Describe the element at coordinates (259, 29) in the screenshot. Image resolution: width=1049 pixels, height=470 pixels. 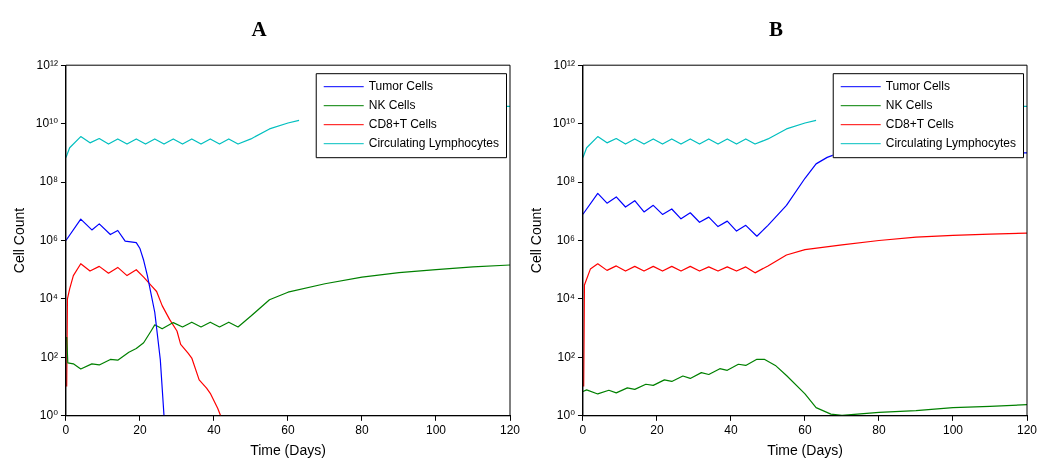
I see `chart-title: A` at that location.